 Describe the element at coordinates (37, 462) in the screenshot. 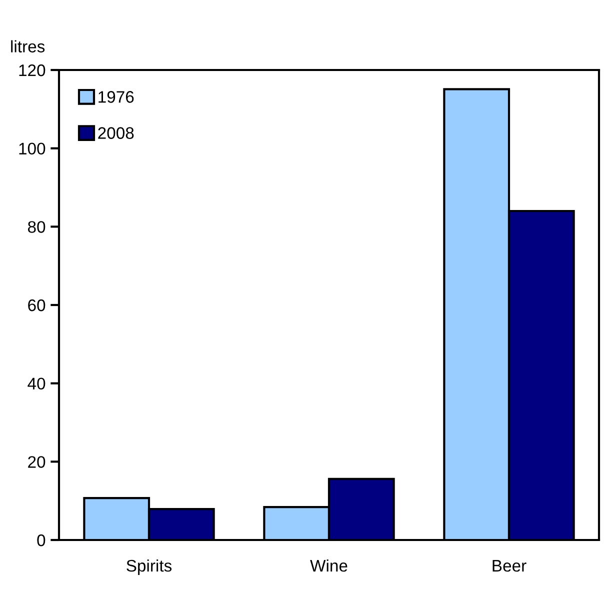

I see `y-tick-label: 20` at that location.